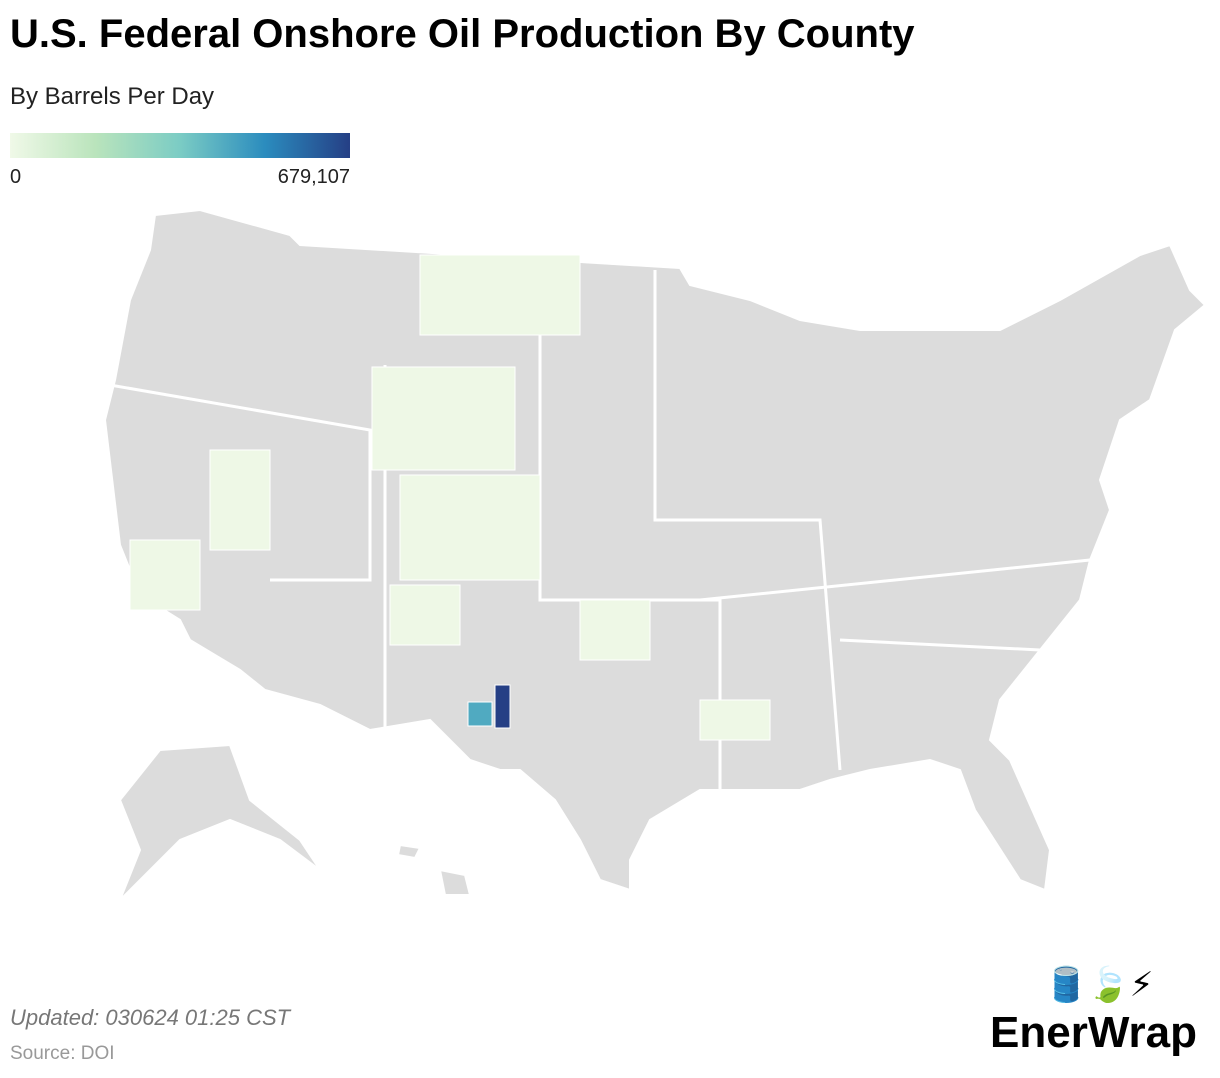 The height and width of the screenshot is (1078, 1220). Describe the element at coordinates (150, 1017) in the screenshot. I see `updated: Updated: 030624 01:25 CST` at that location.